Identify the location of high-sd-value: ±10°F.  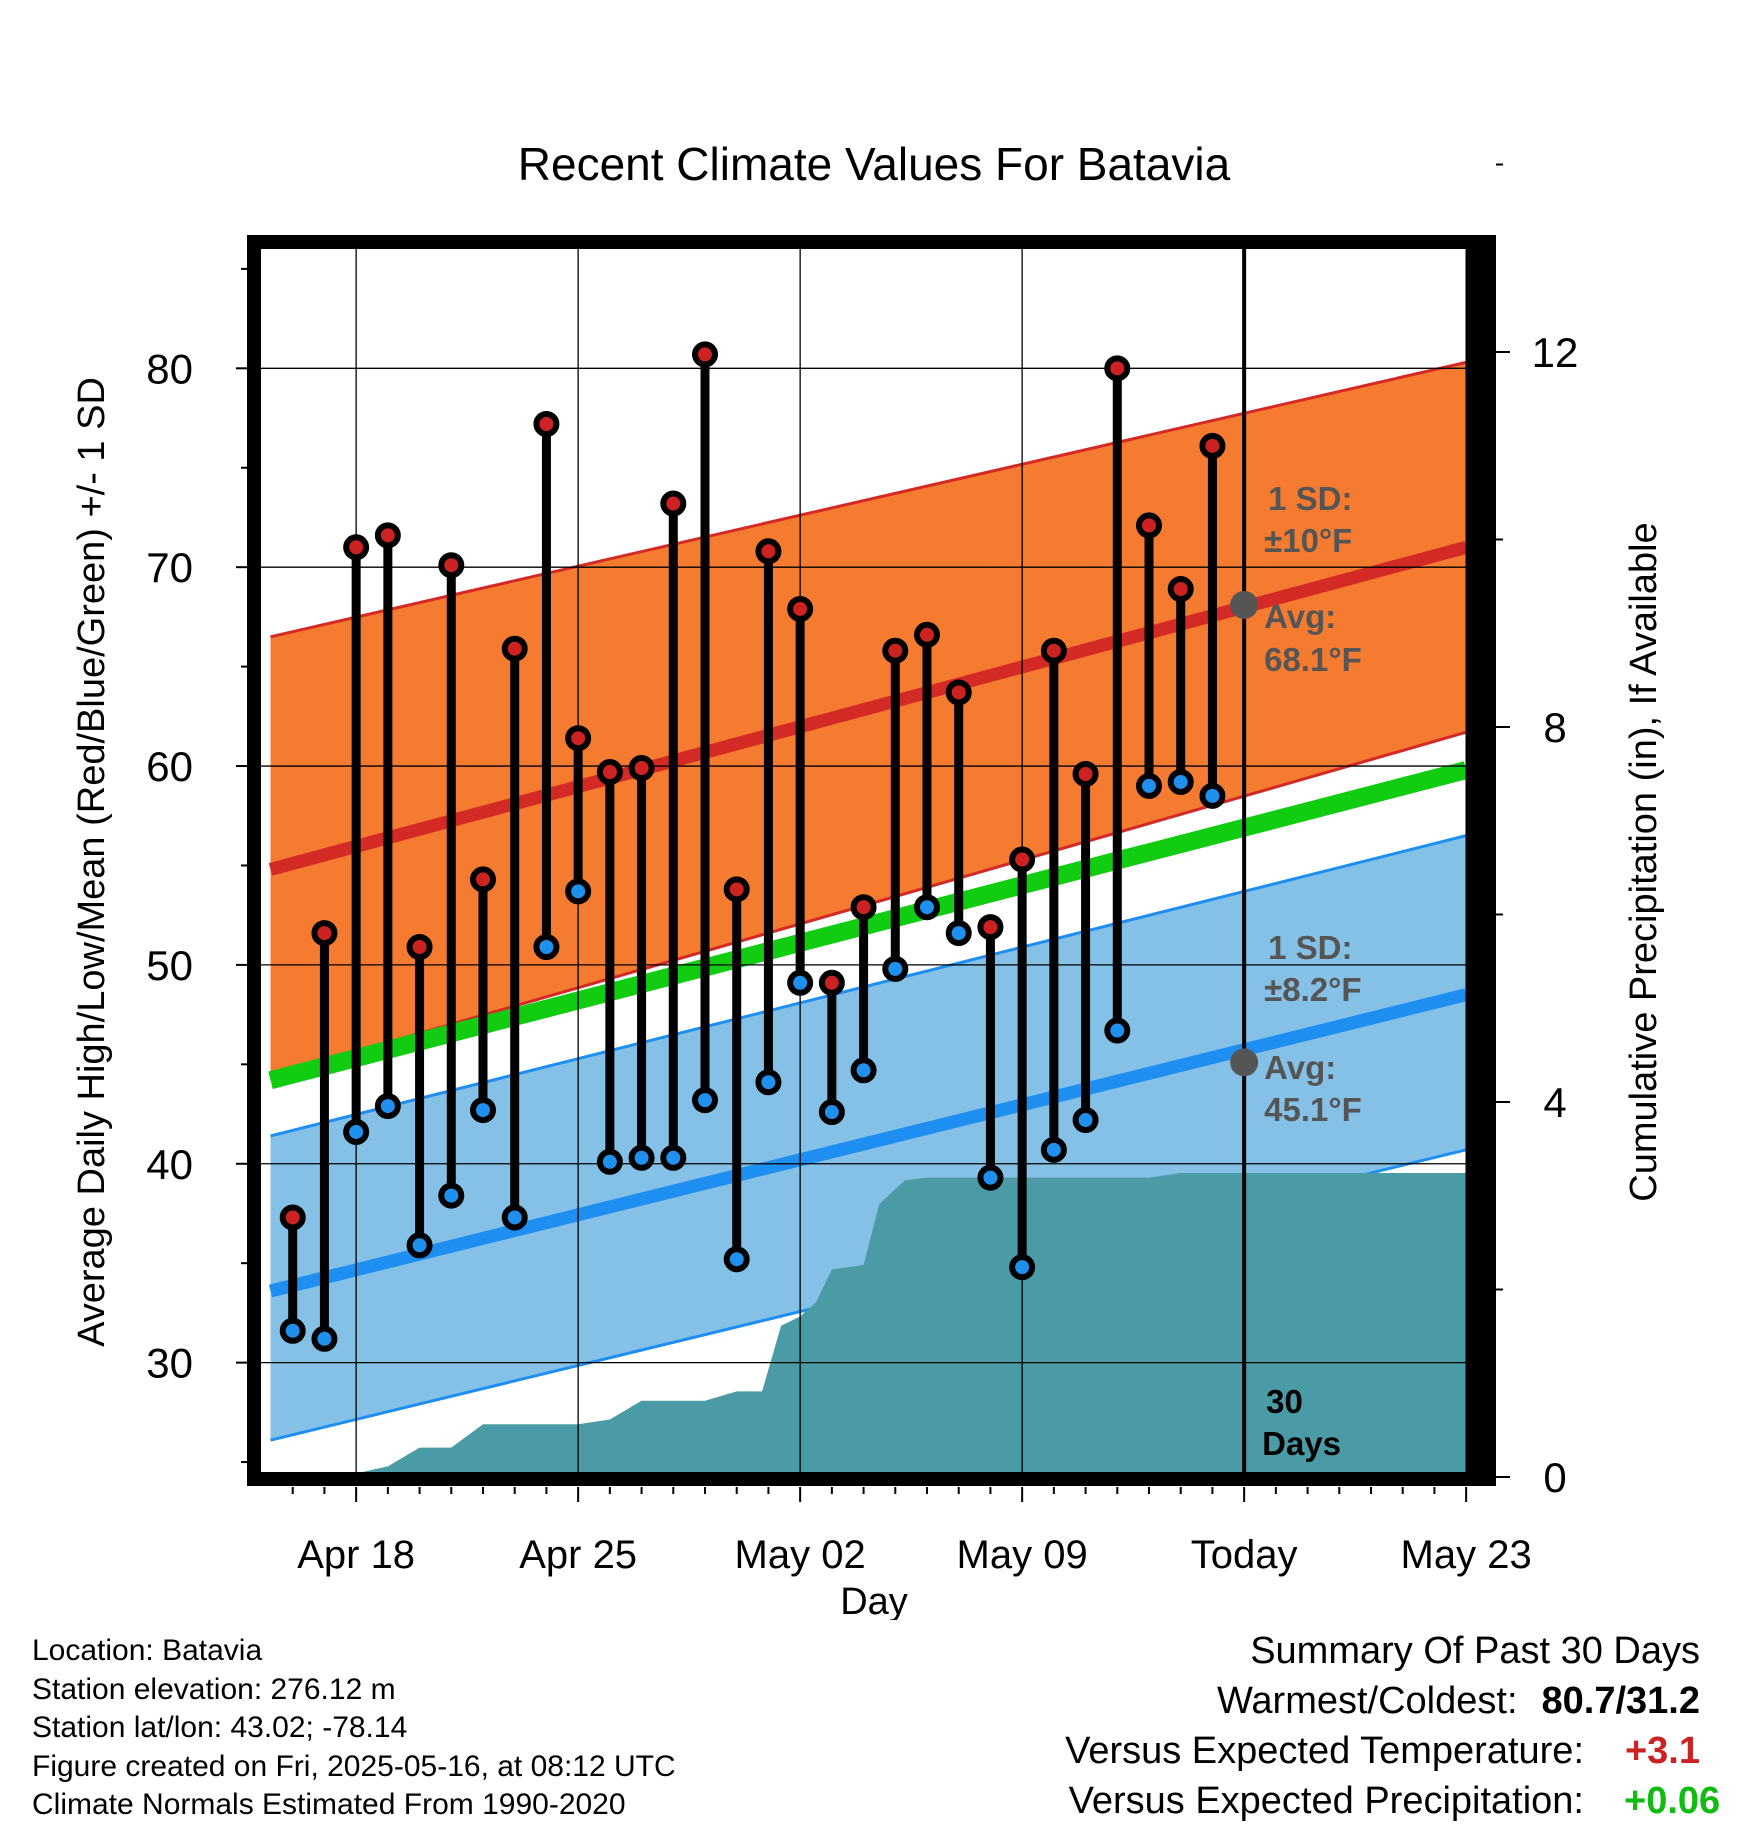
(1308, 540).